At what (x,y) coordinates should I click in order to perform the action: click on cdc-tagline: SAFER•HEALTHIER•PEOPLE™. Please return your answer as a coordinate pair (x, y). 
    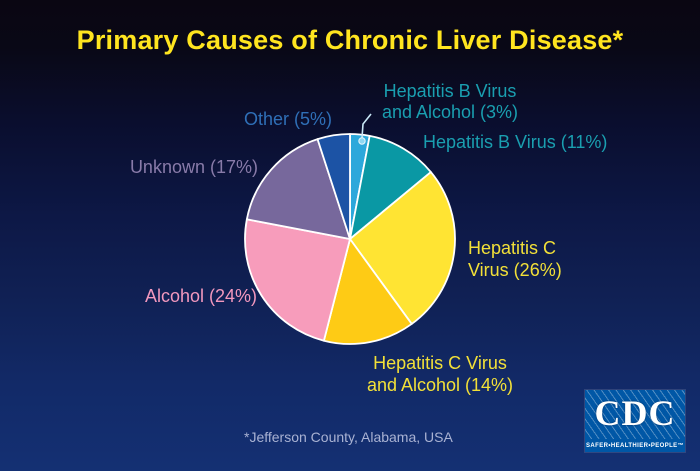
    Looking at the image, I should click on (635, 446).